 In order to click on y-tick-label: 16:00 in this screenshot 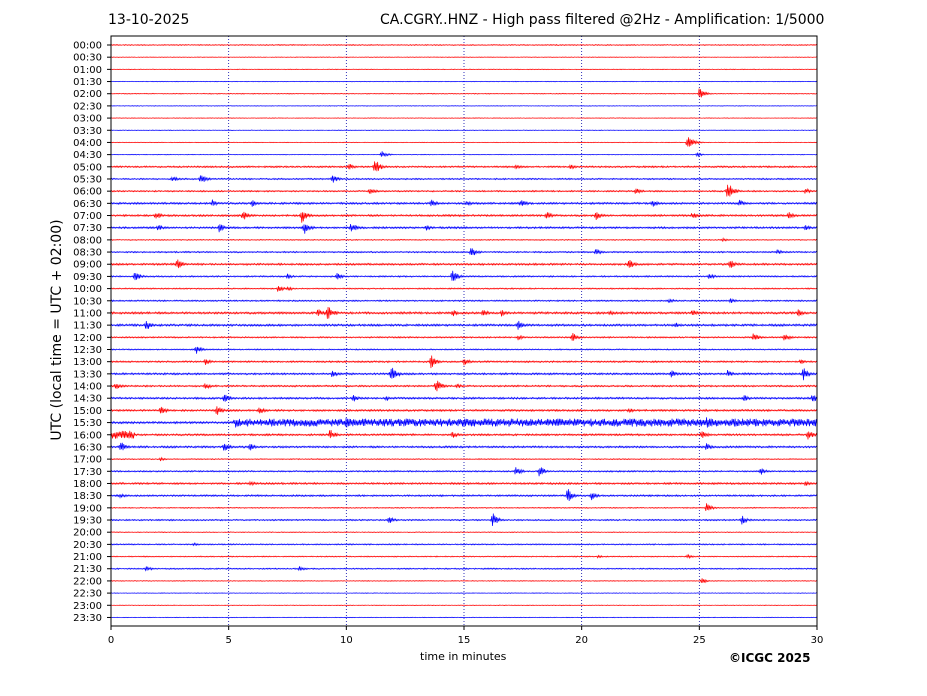, I will do `click(87, 435)`.